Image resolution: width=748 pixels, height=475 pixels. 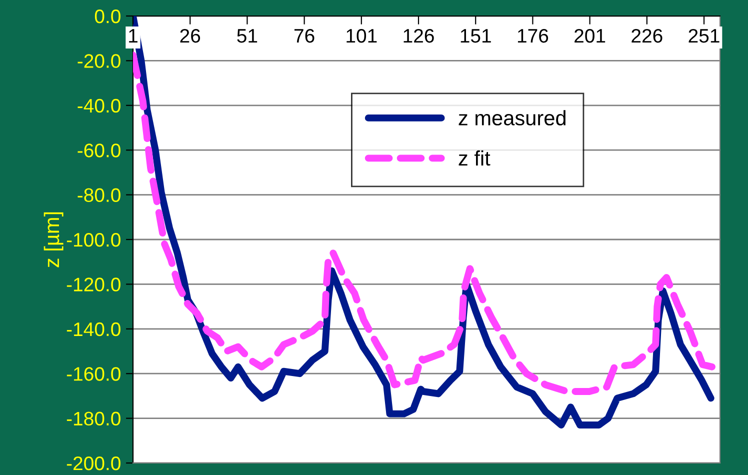 What do you see at coordinates (474, 158) in the screenshot?
I see `legend-label: z fit` at bounding box center [474, 158].